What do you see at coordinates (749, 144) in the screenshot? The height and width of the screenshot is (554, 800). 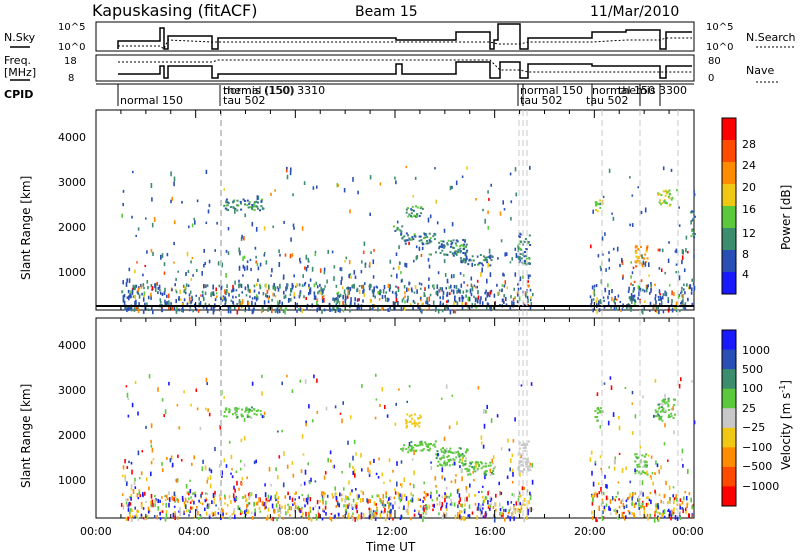 I see `power-cbar-tick-28: 28` at bounding box center [749, 144].